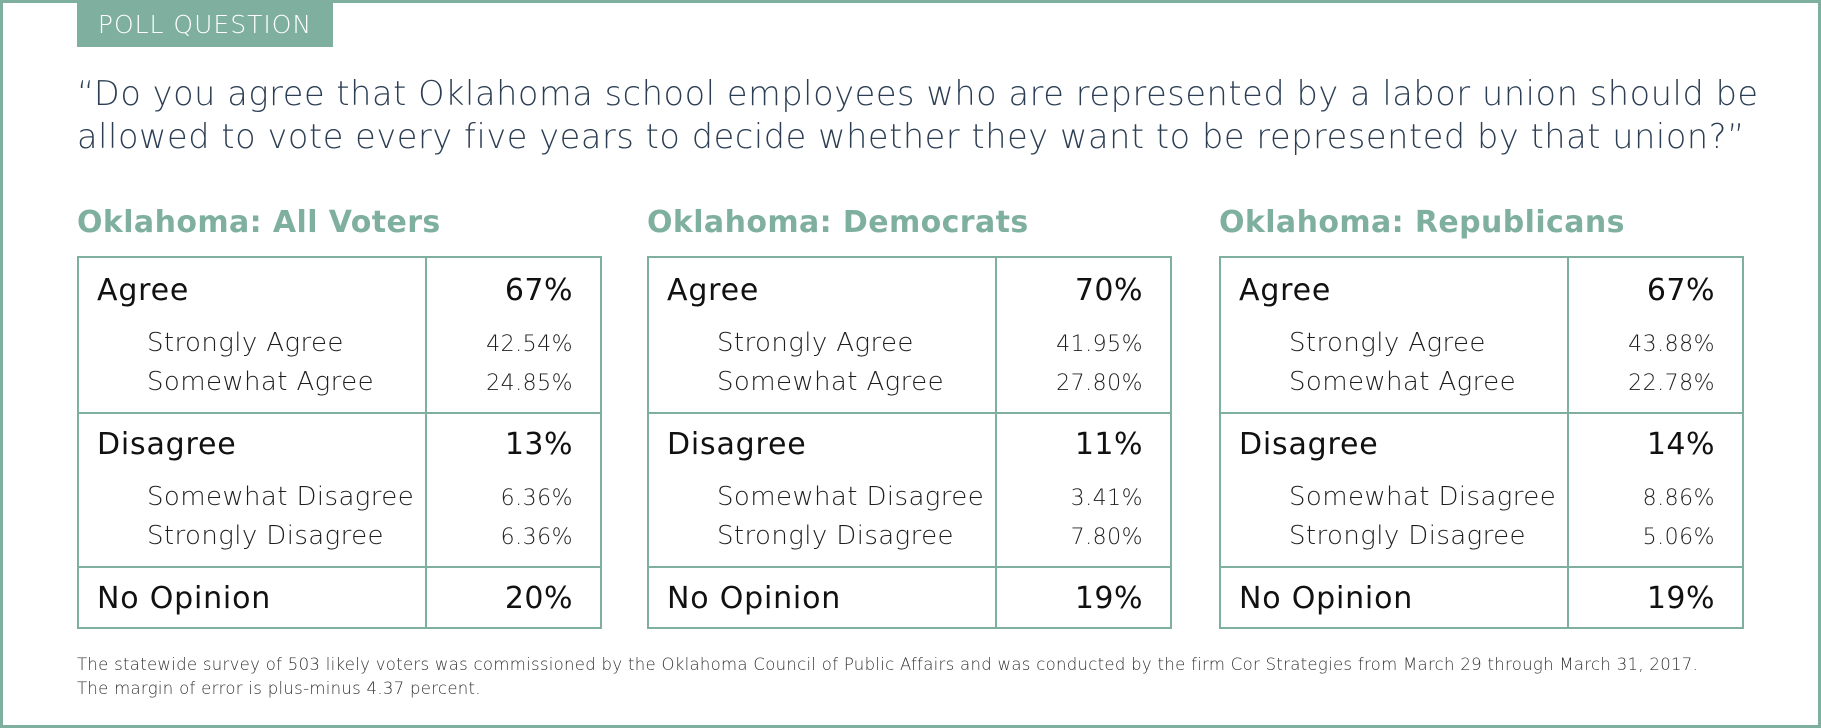  I want to click on no-opinion-value: 20%, so click(538, 598).